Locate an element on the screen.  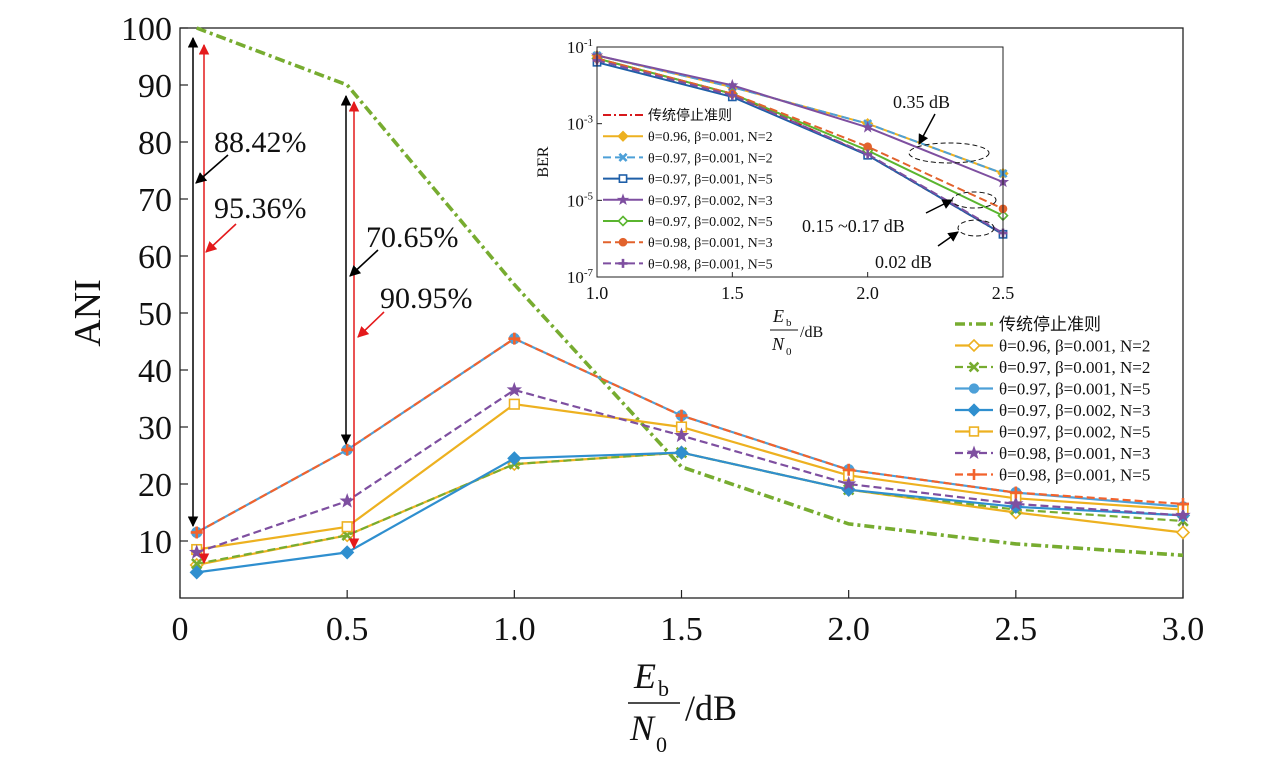
inset-legend-label: θ=0.97, β=0.001, N=2 is located at coordinates (710, 158).